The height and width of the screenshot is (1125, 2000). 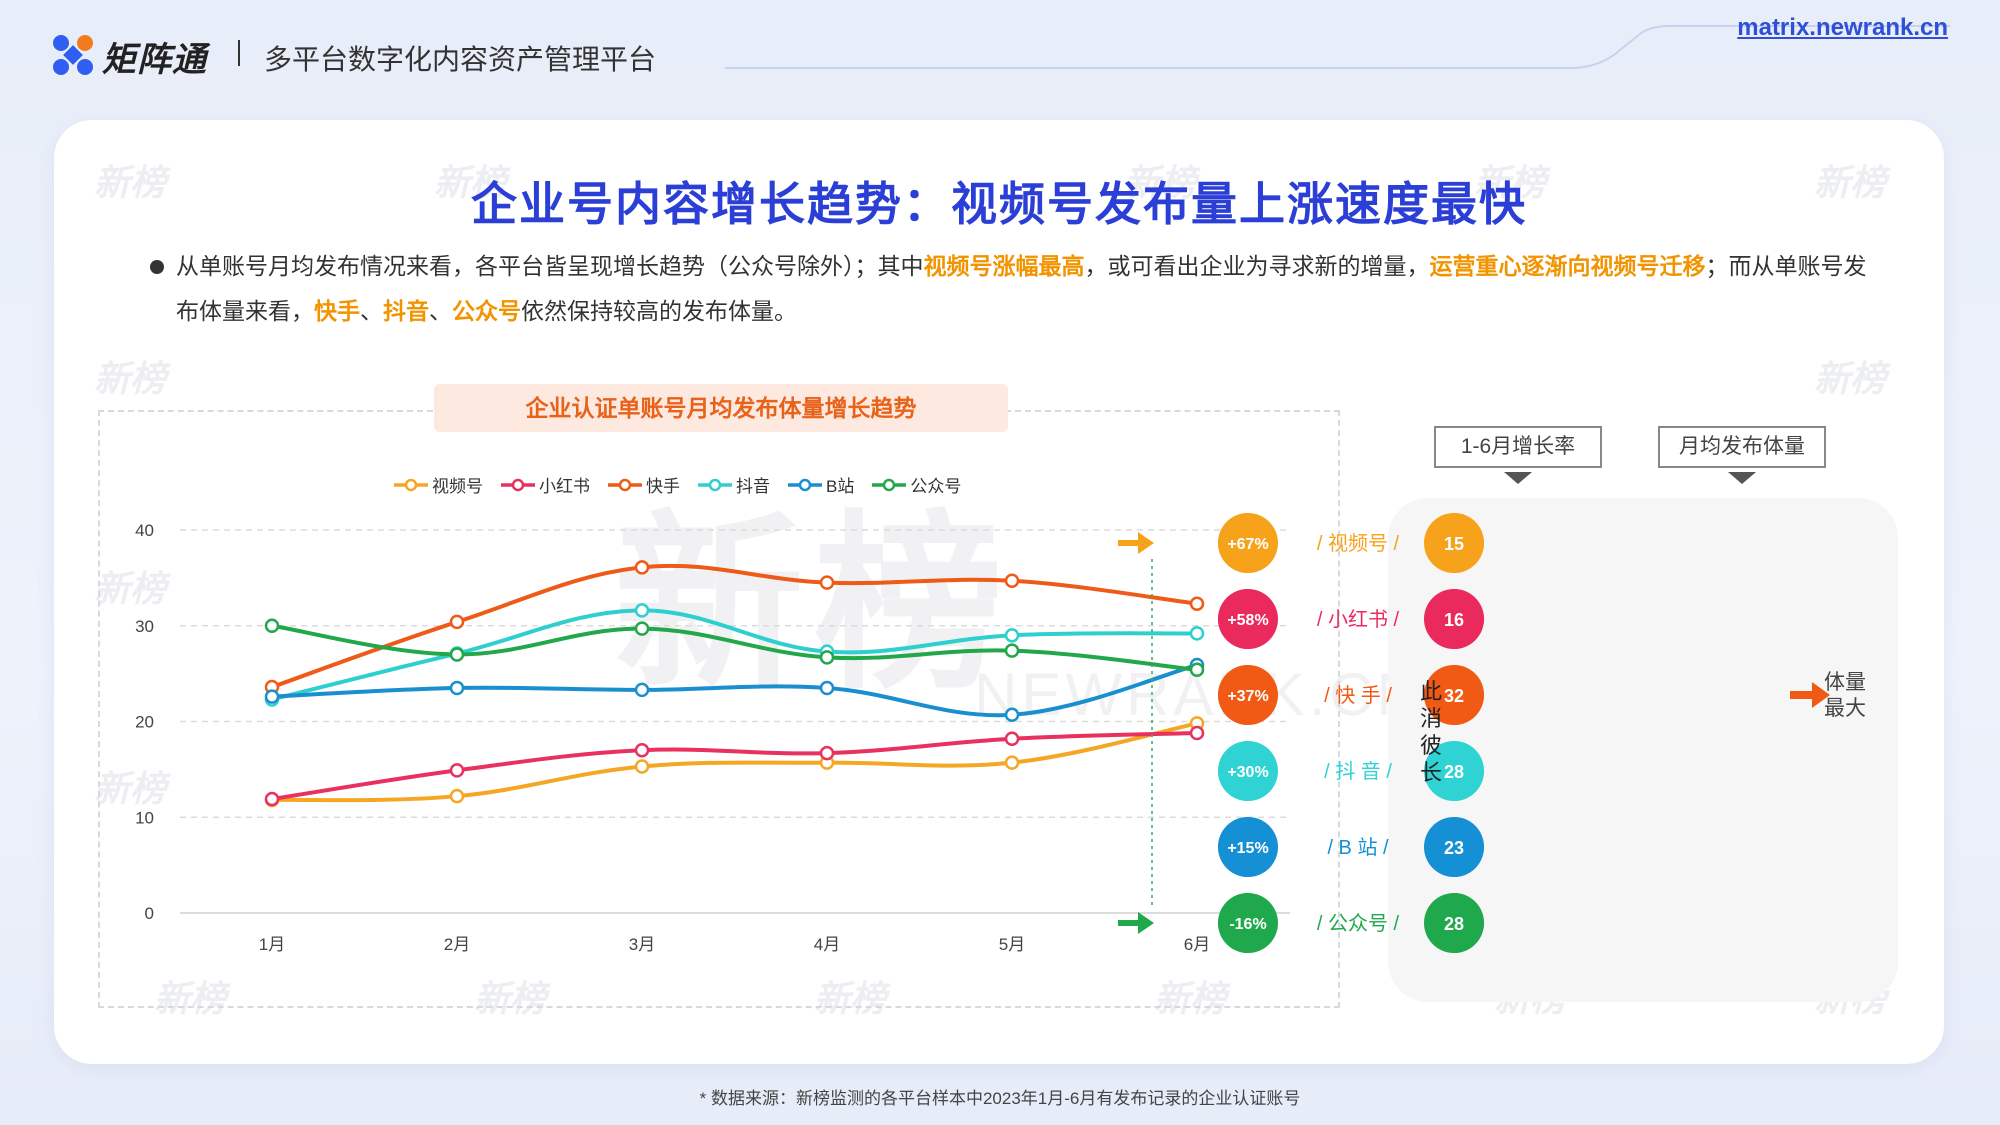 I want to click on volume-value: 15, so click(x=1454, y=544).